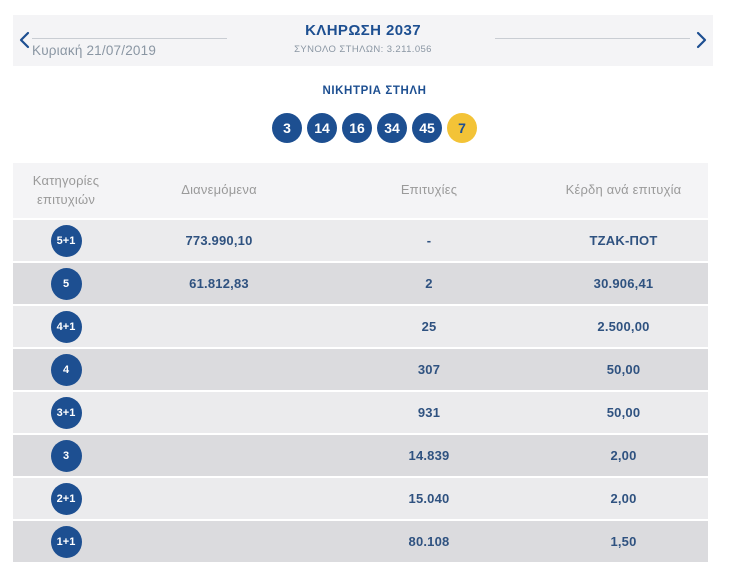 The height and width of the screenshot is (575, 749). I want to click on column-header-categories: Κατηγορίες επιτυχιών, so click(66, 190).